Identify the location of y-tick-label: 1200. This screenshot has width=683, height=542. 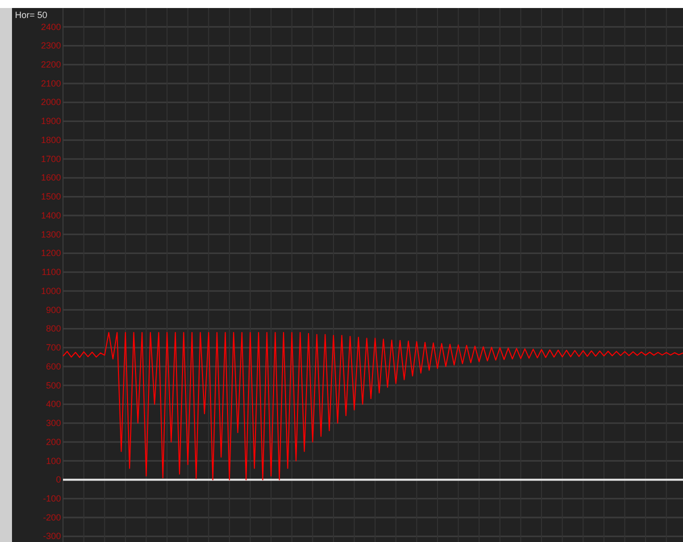
(50, 253).